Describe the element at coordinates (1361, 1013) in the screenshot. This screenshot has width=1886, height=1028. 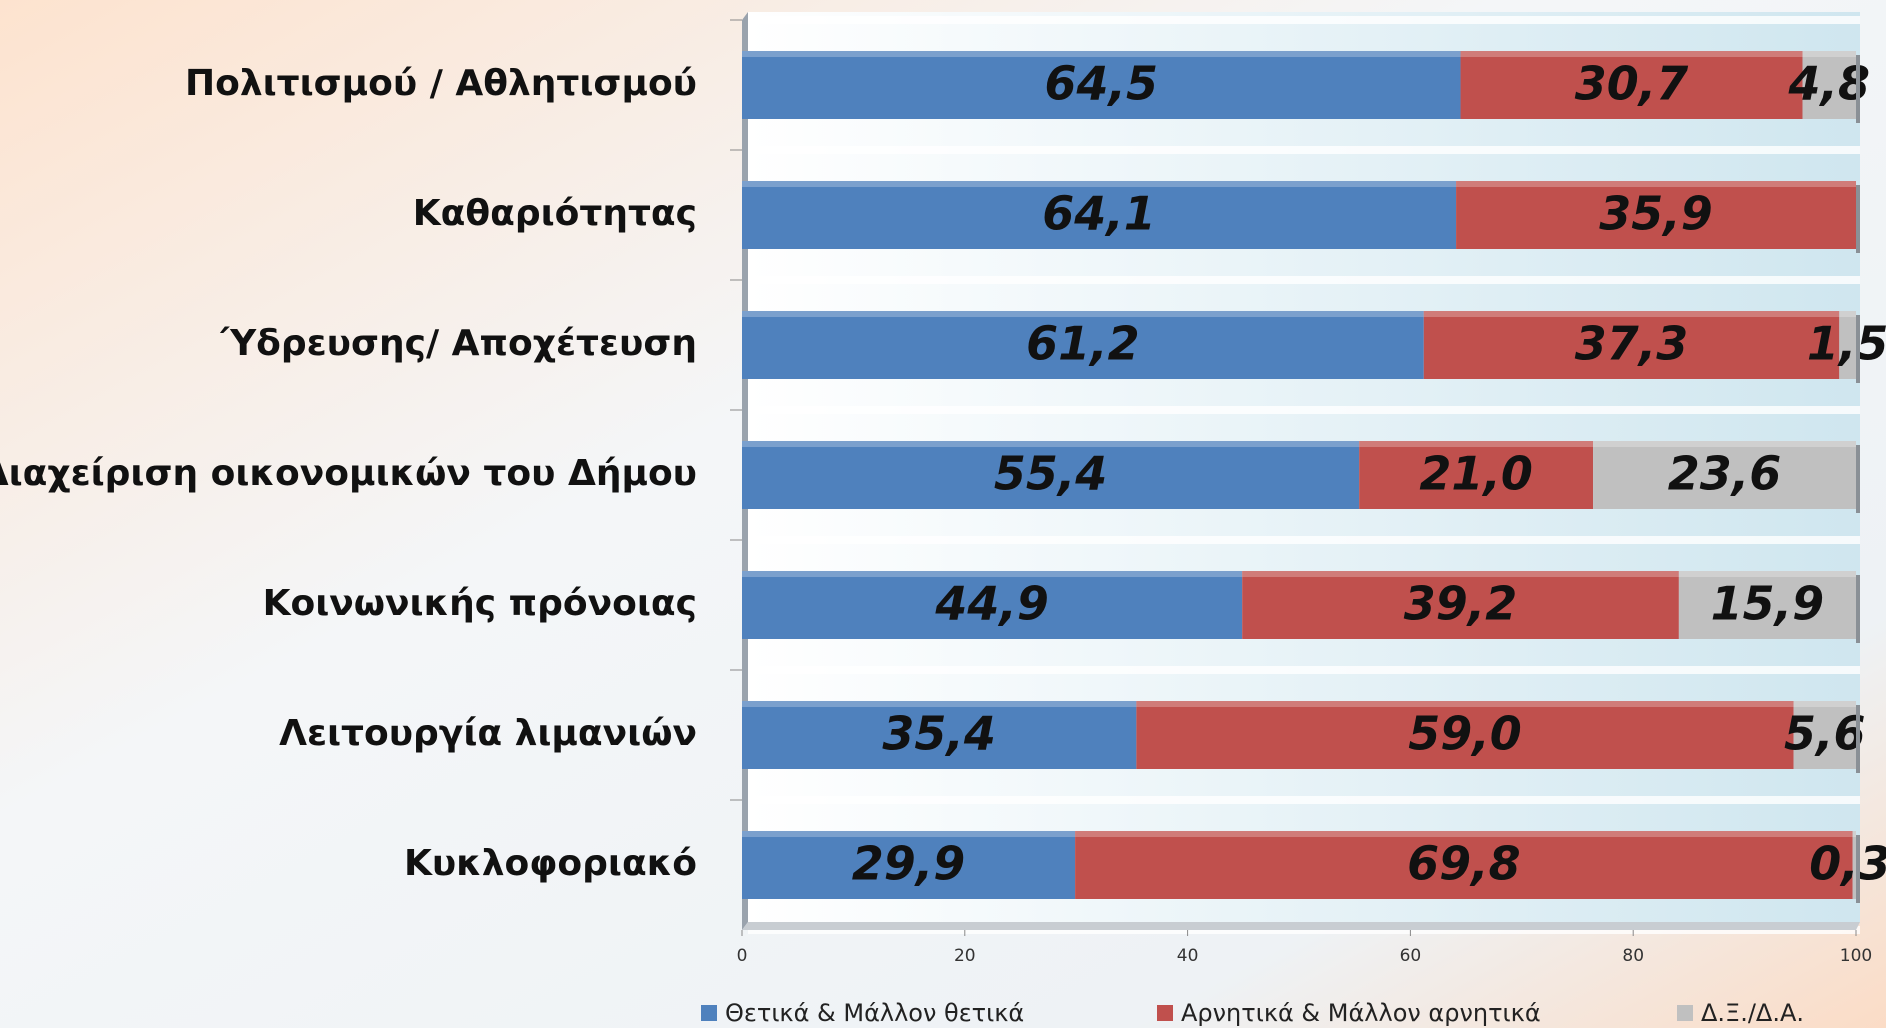
I see `legend-label: Αρνητικά & Μάλλον αρνητικά` at that location.